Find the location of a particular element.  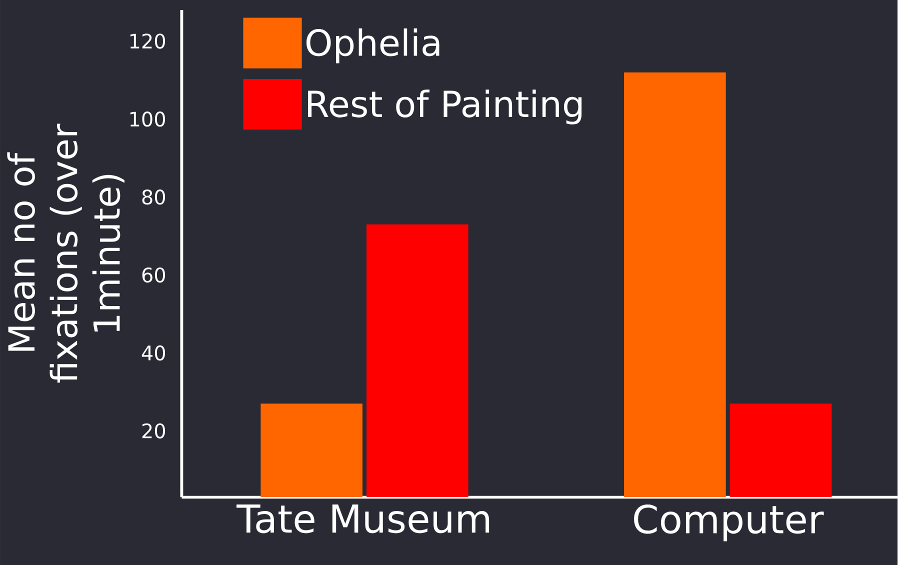

y-axis-title: Mean no of fixations (over 1minute) is located at coordinates (65, 253).